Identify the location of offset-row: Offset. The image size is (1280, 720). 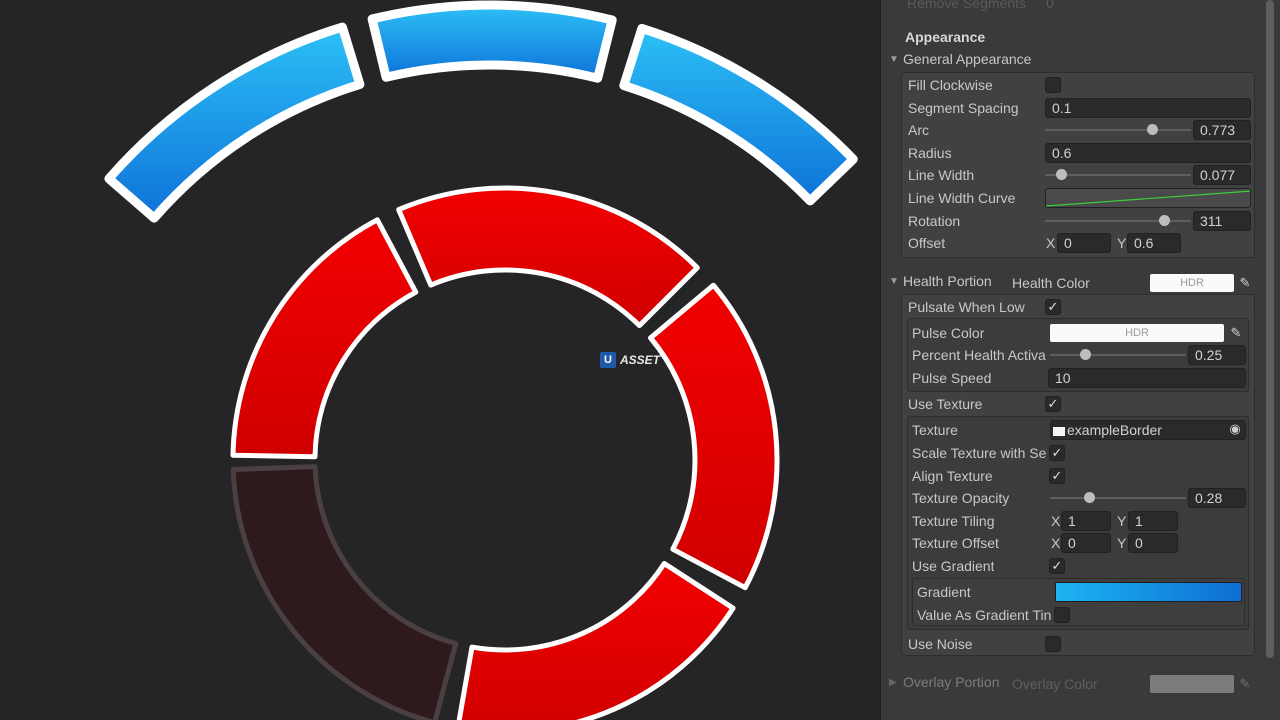
(926, 243).